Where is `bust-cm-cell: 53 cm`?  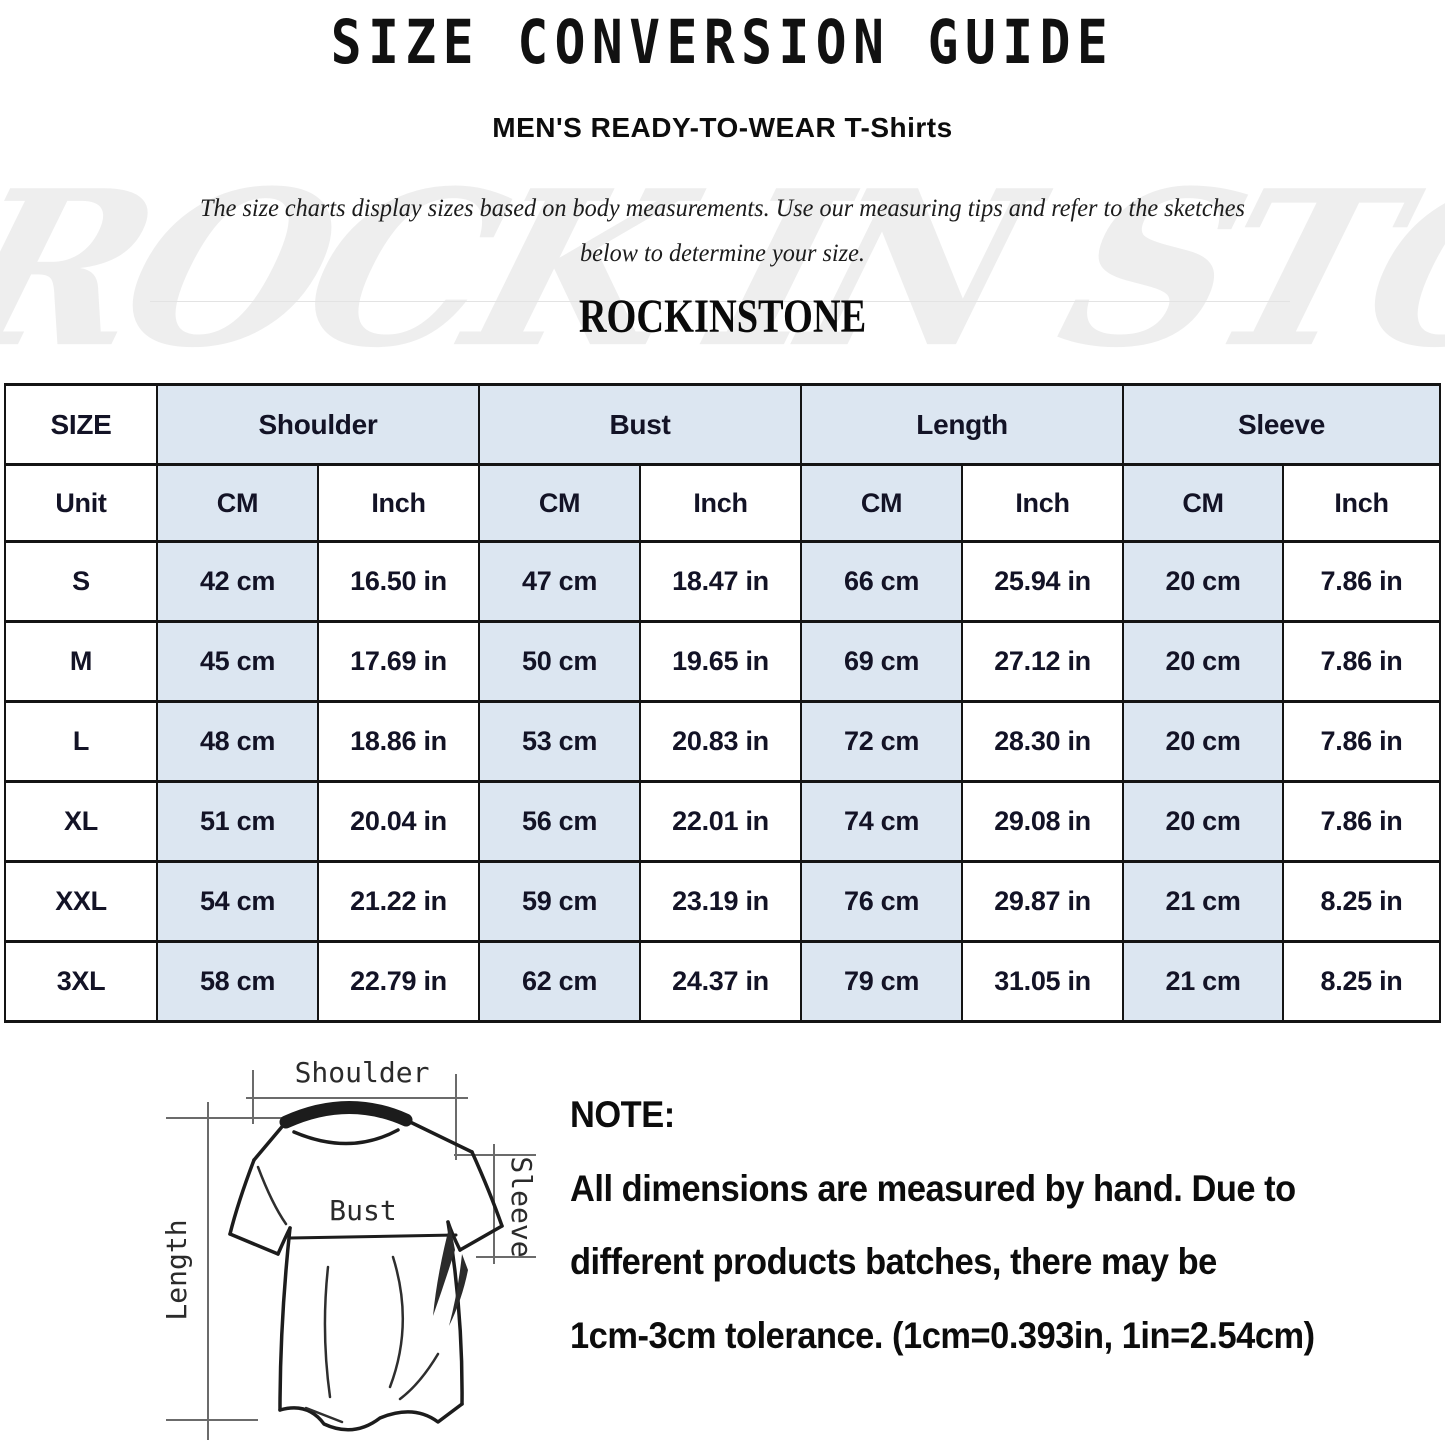 bust-cm-cell: 53 cm is located at coordinates (560, 741).